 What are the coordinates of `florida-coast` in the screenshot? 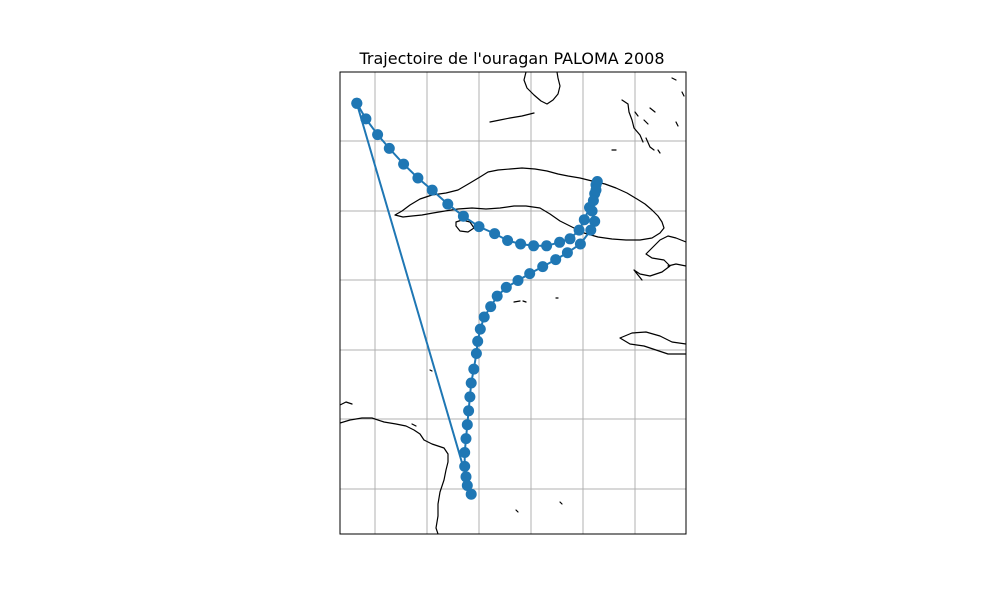 It's located at (542, 88).